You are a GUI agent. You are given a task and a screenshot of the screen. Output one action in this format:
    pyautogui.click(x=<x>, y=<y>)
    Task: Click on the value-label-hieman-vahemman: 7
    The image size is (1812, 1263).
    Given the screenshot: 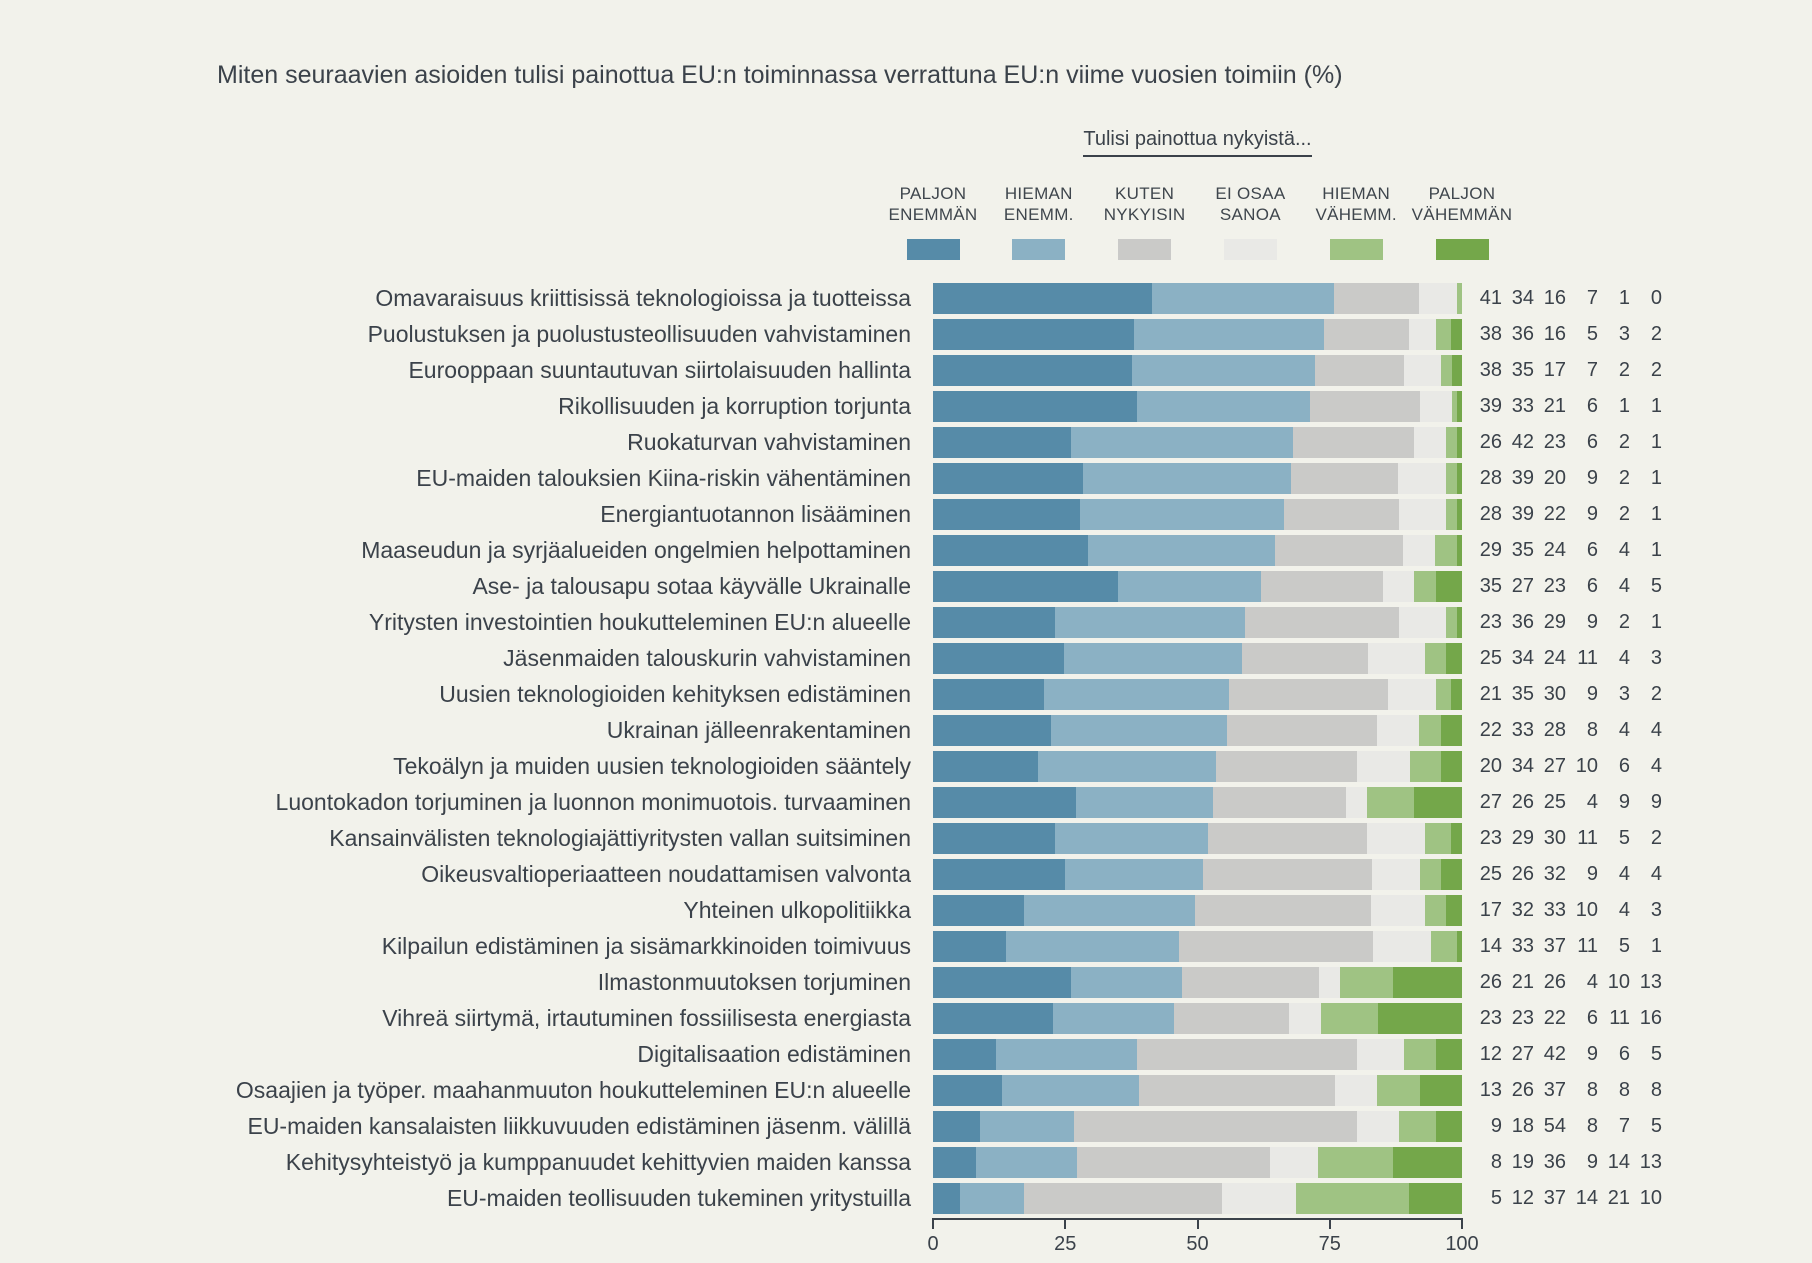 What is the action you would take?
    pyautogui.click(x=1624, y=1126)
    